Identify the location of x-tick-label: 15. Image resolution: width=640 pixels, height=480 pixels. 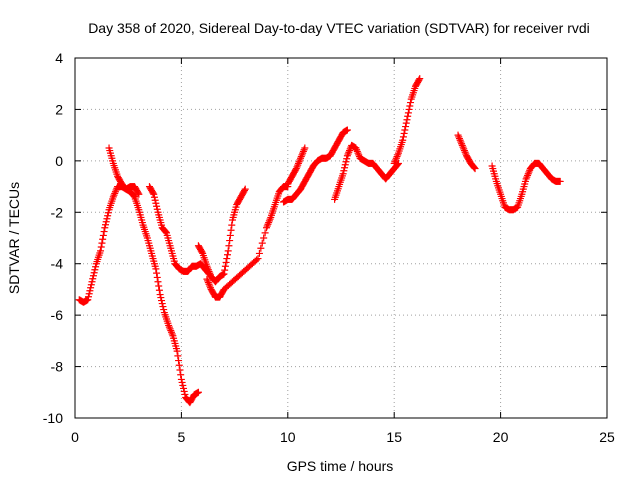
(394, 437).